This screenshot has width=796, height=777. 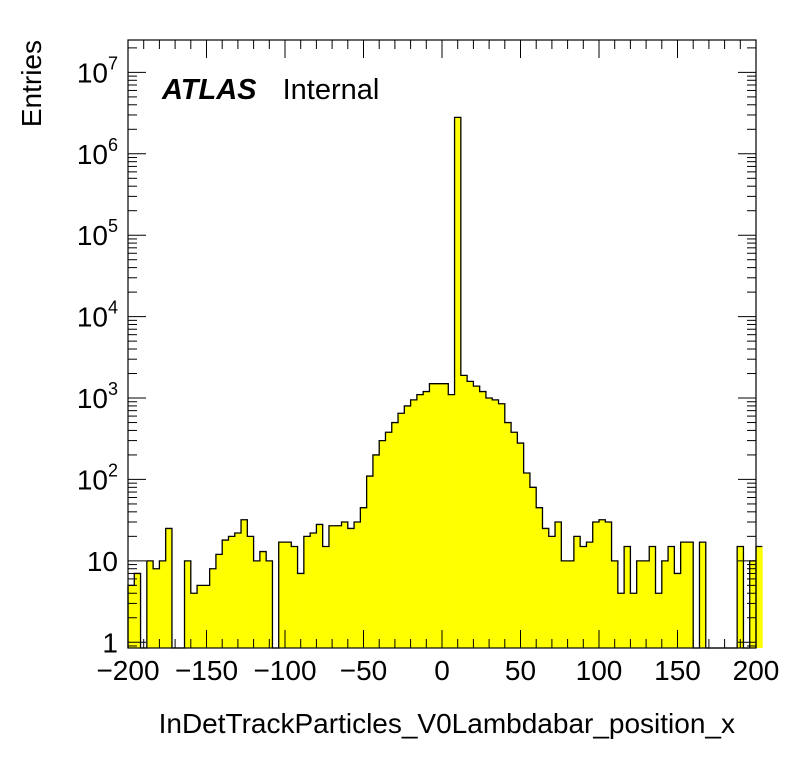 I want to click on y-tick-label: 10², so click(x=97, y=477).